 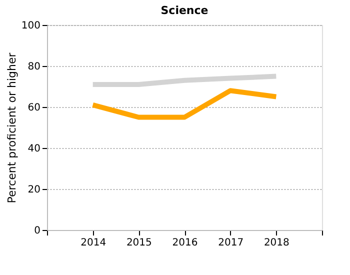 What do you see at coordinates (34, 149) in the screenshot?
I see `y-tick-label: 40` at bounding box center [34, 149].